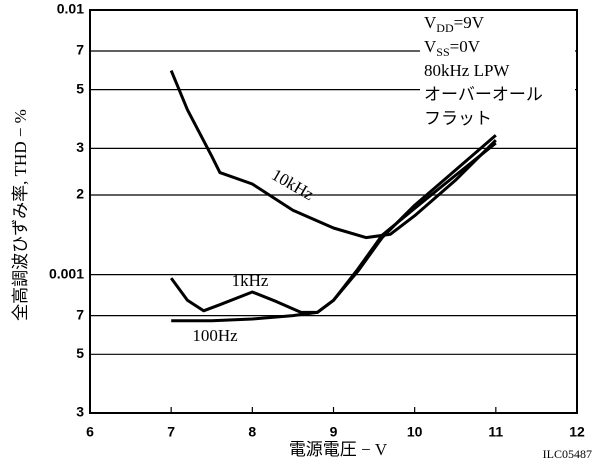 The height and width of the screenshot is (465, 596). I want to click on annotation: 80kHz LPW, so click(467, 70).